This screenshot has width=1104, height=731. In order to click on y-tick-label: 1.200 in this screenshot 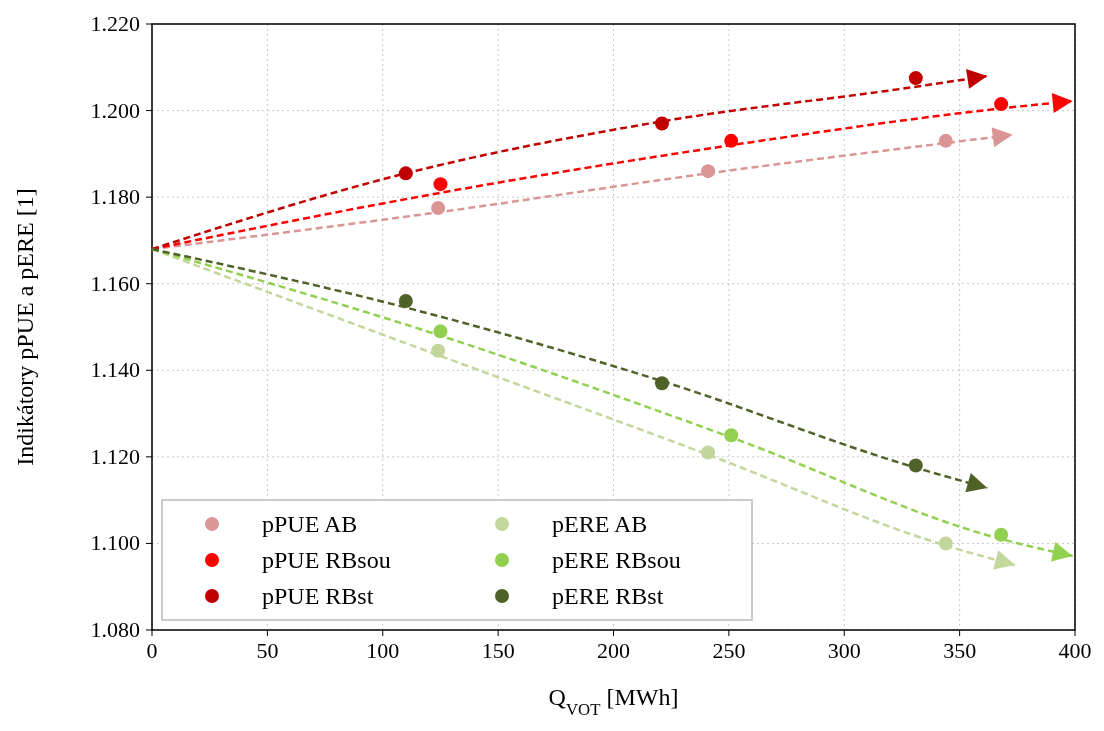, I will do `click(115, 110)`.